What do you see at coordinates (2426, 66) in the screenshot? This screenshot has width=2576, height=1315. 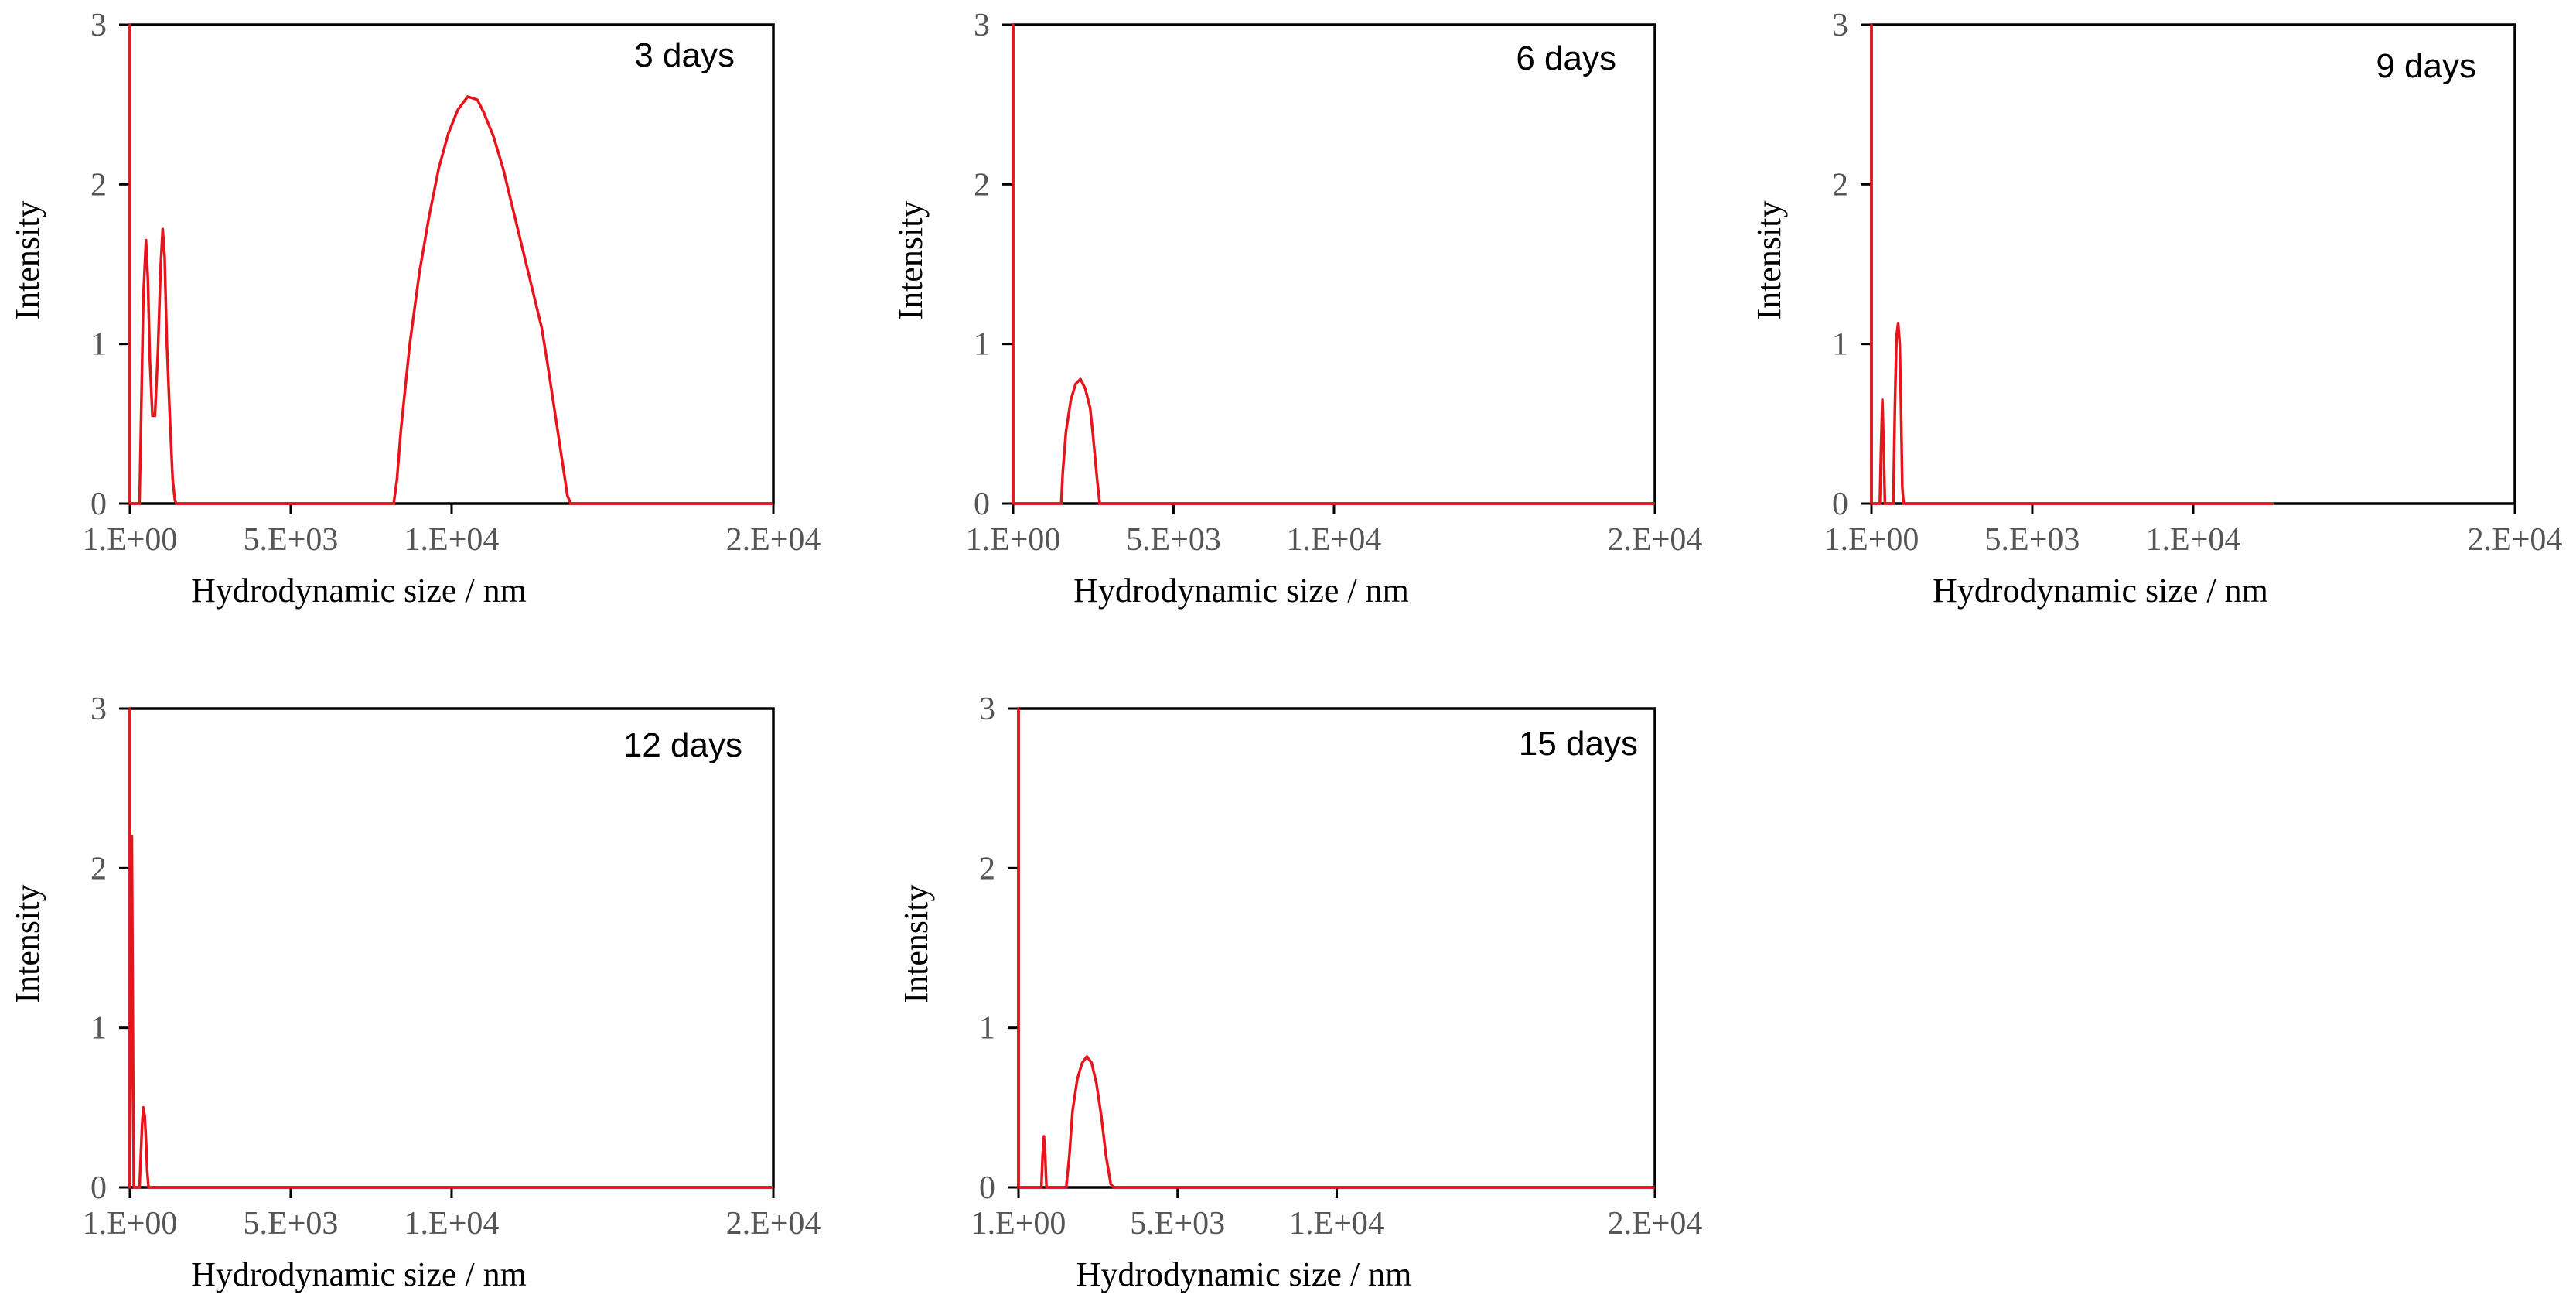 I see `panel-label: 9 days` at bounding box center [2426, 66].